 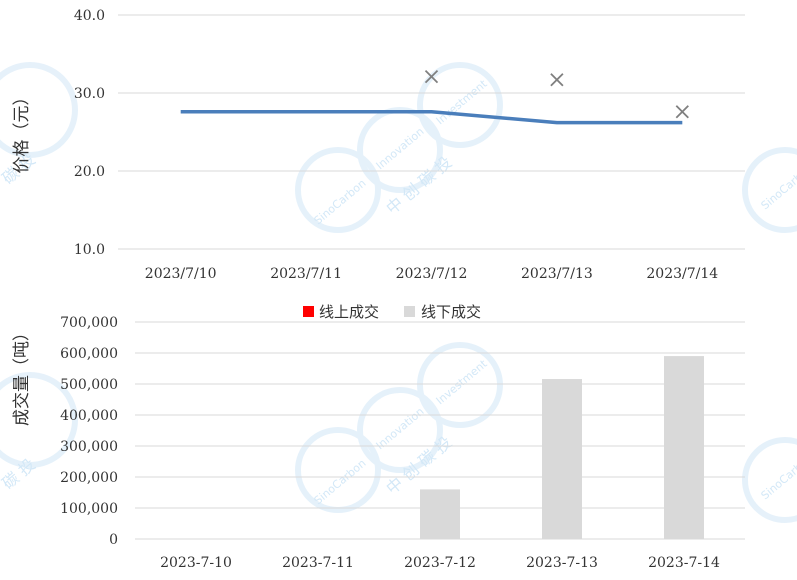 What do you see at coordinates (89, 509) in the screenshot?
I see `volume-y-tick-label: 100,000` at bounding box center [89, 509].